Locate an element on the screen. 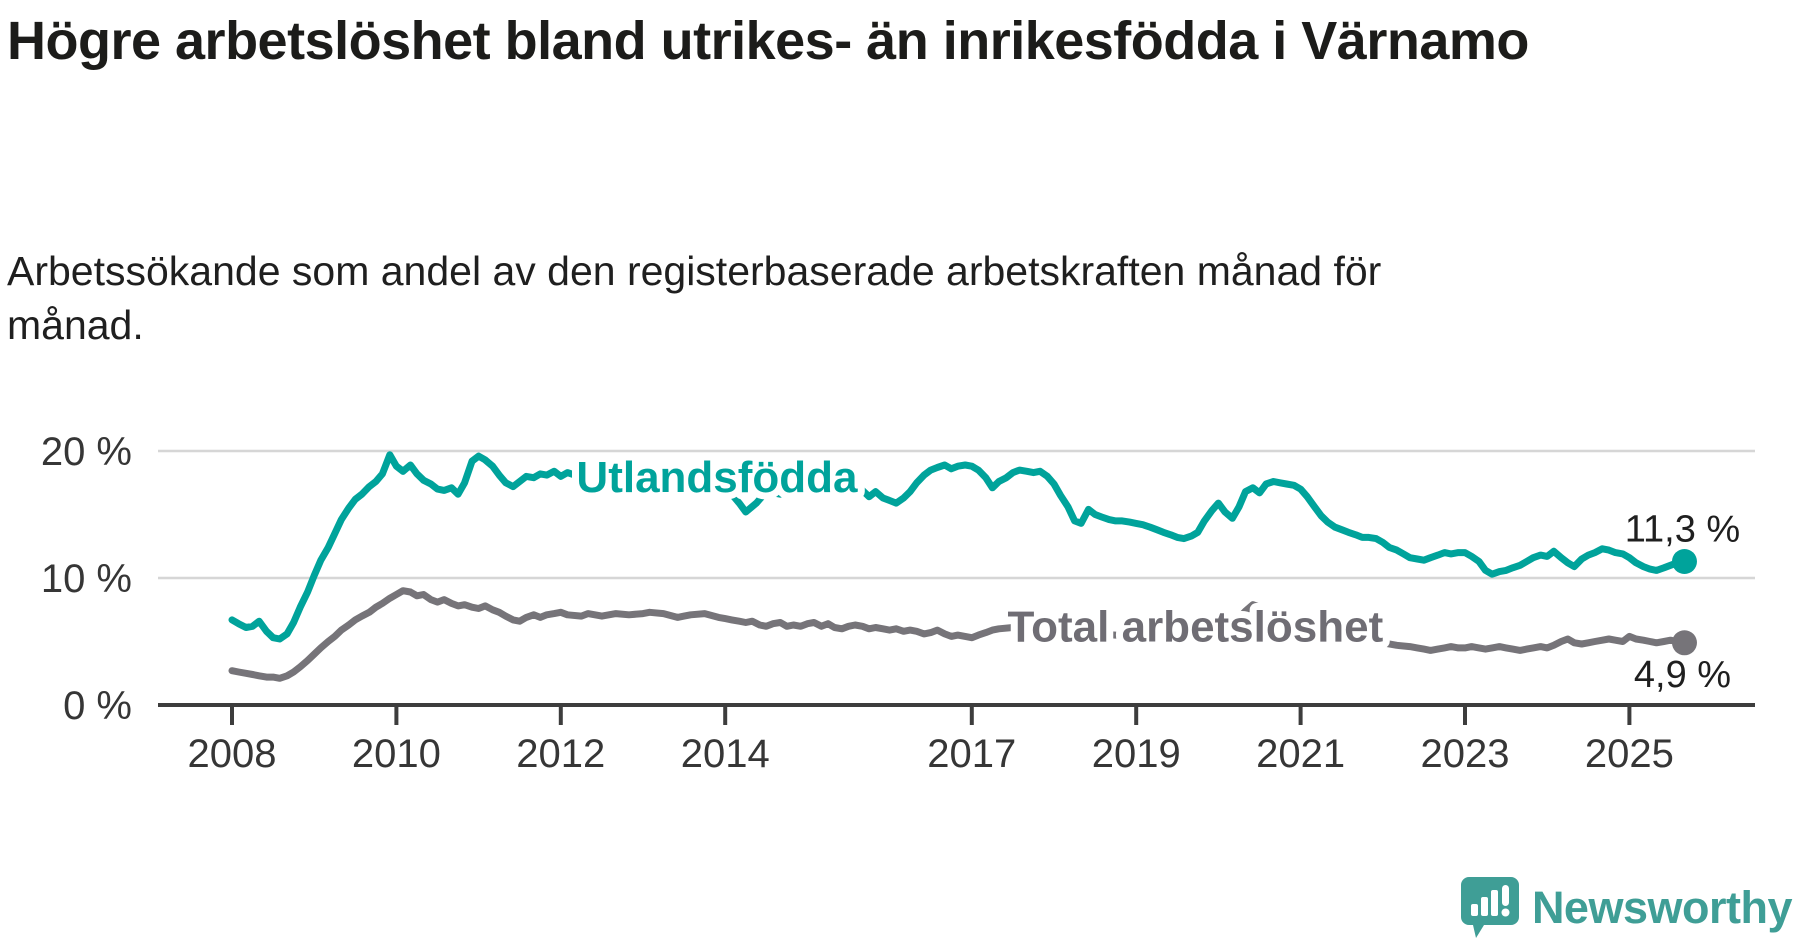  logo-bar-small is located at coordinates (1474, 910).